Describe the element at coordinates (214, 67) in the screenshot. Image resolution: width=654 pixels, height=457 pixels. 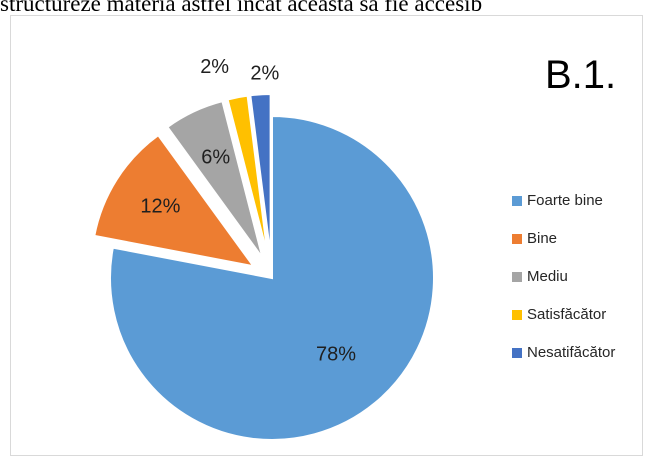
I see `pie-label-satisfacator: 2%` at that location.